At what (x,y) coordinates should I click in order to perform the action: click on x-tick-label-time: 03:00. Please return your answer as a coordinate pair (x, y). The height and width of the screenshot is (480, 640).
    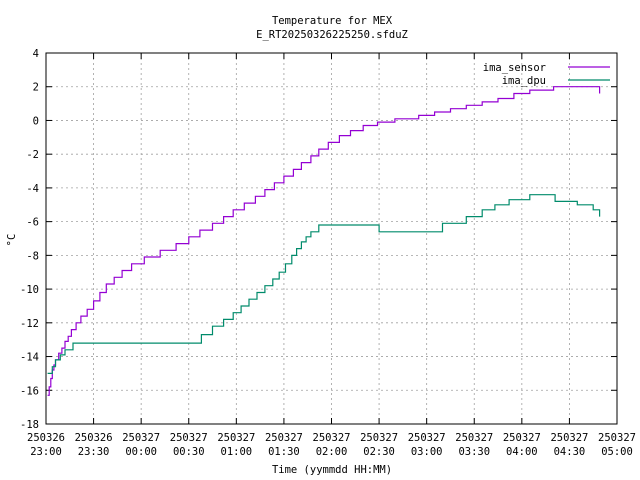
    Looking at the image, I should click on (427, 452).